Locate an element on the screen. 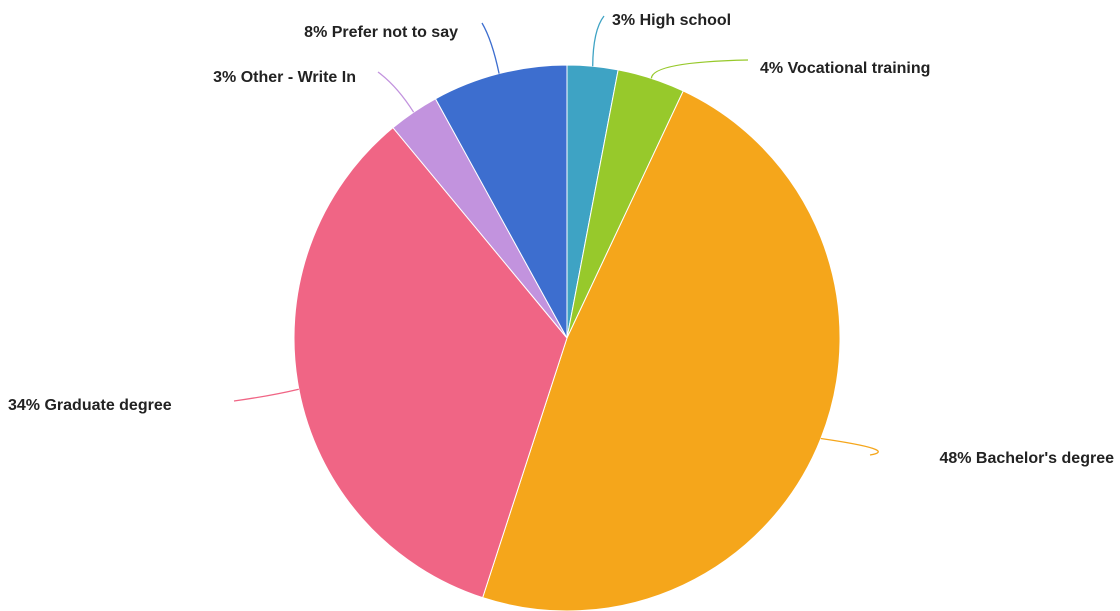  leader-line-other-write-in is located at coordinates (396, 92).